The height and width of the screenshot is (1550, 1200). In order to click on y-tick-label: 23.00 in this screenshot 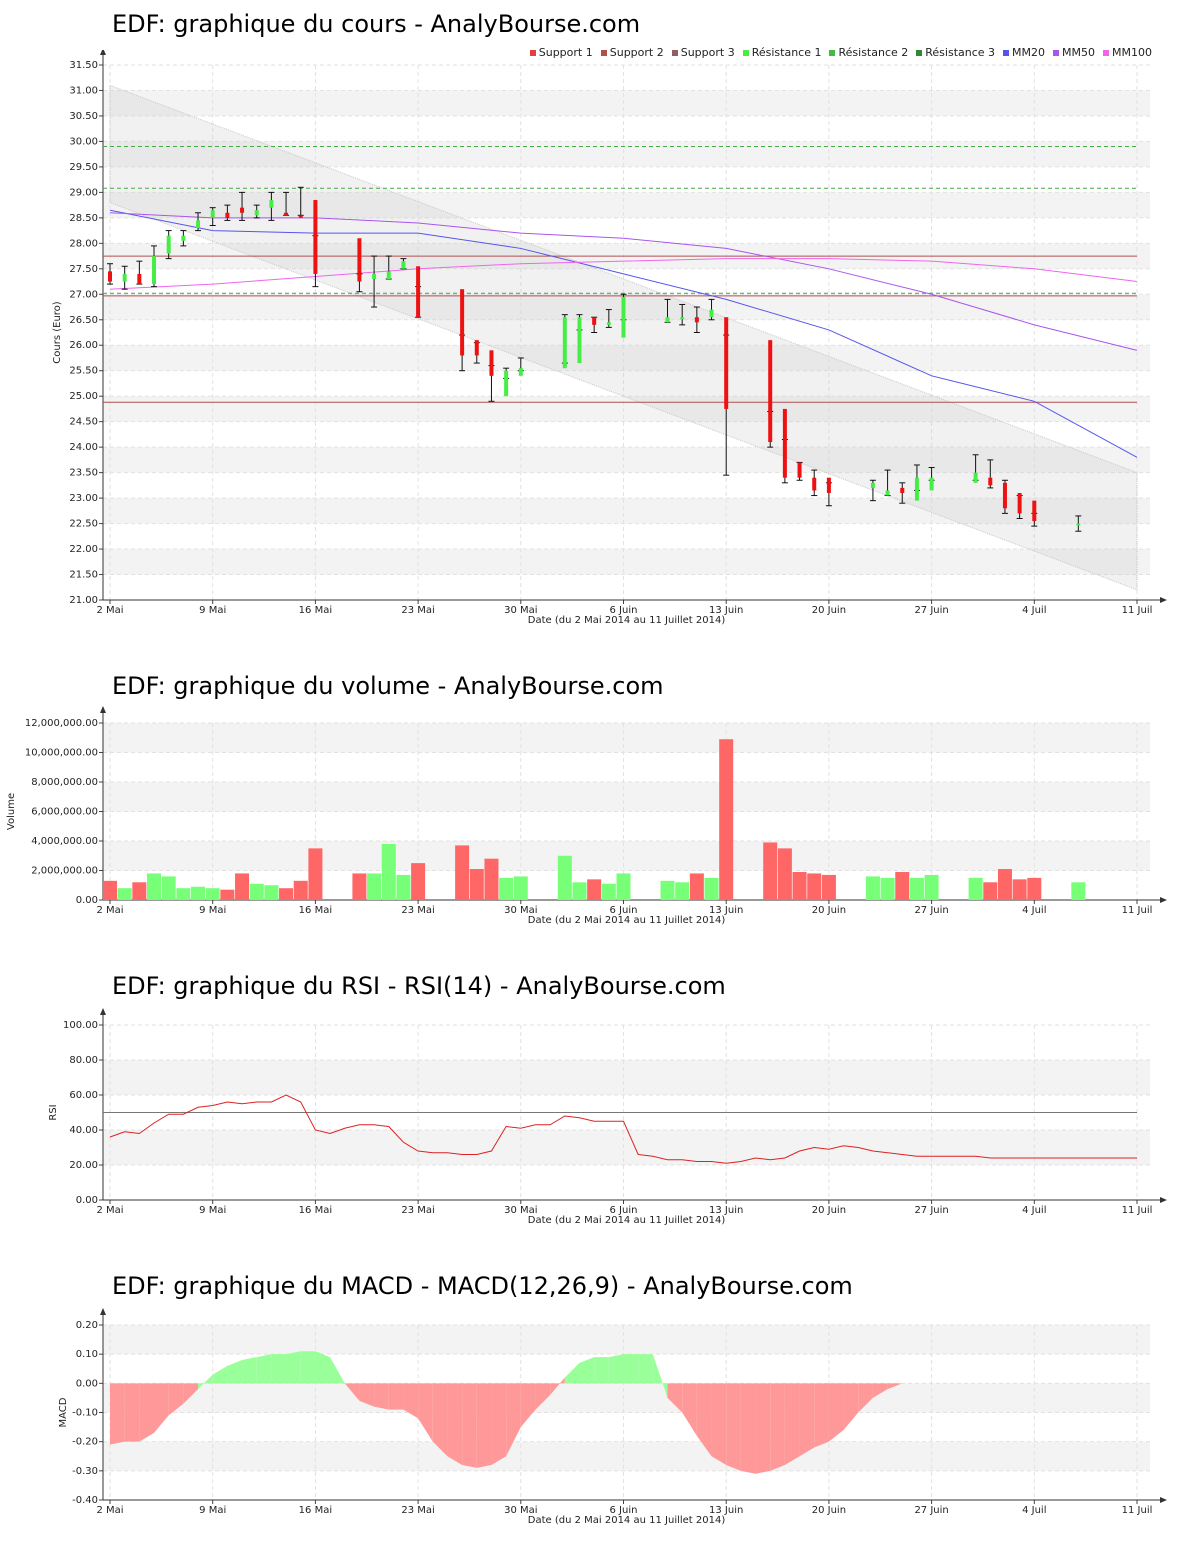, I will do `click(83, 498)`.